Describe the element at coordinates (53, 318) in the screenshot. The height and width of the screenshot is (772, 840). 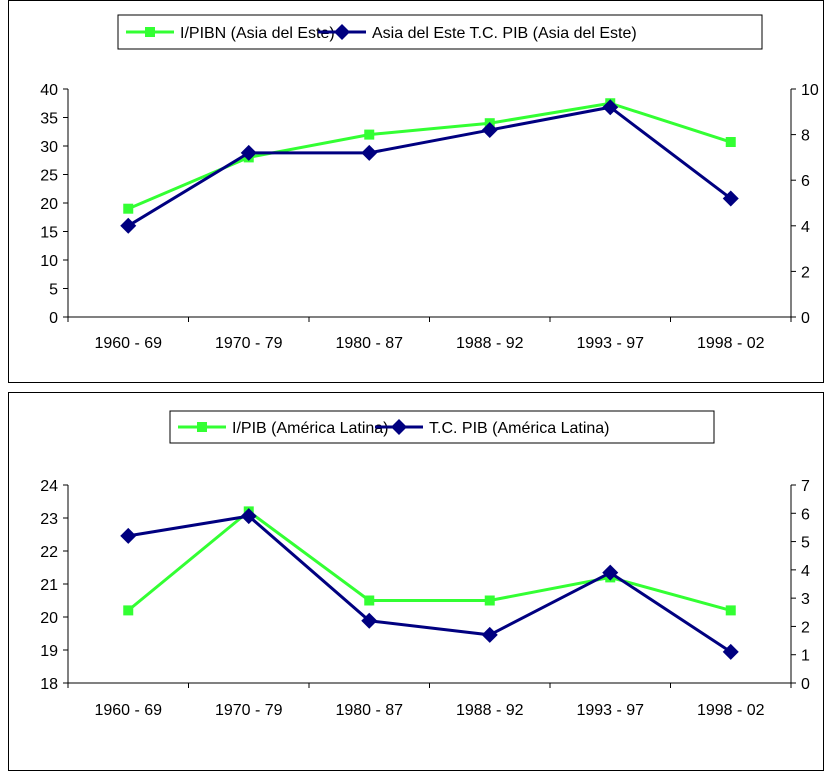
I see `y-tick-label-left: 0` at that location.